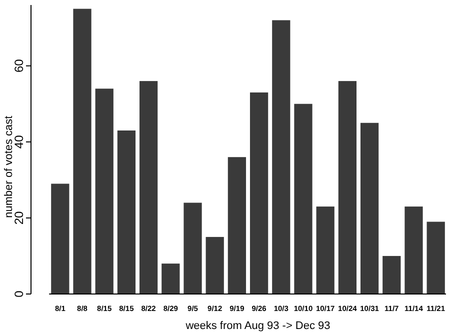  Describe the element at coordinates (19, 141) in the screenshot. I see `y-tick-label: 40` at that location.